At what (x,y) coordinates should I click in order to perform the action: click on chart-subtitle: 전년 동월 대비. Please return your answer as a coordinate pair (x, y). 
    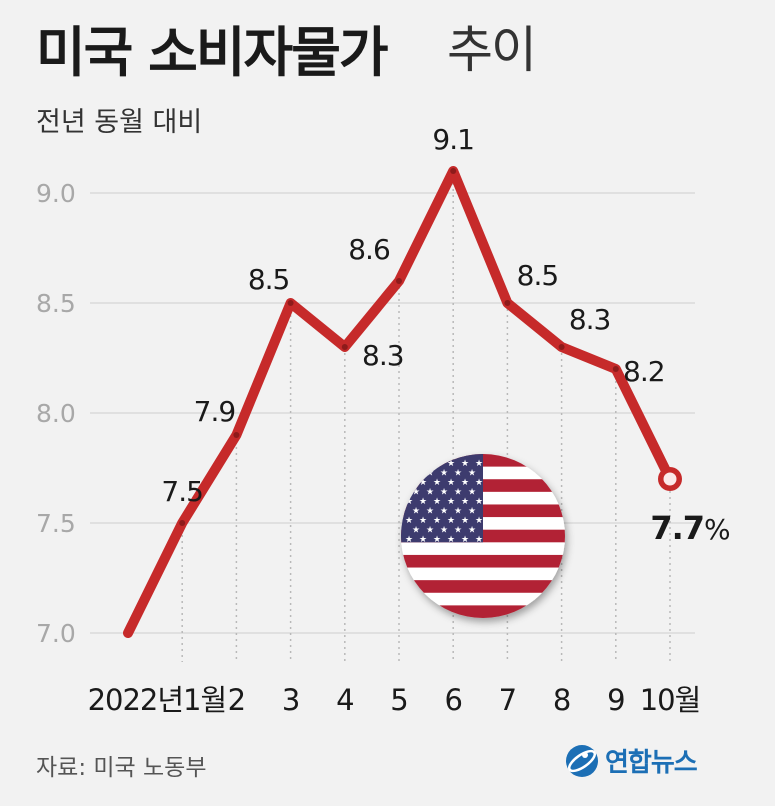
    Looking at the image, I should click on (119, 122).